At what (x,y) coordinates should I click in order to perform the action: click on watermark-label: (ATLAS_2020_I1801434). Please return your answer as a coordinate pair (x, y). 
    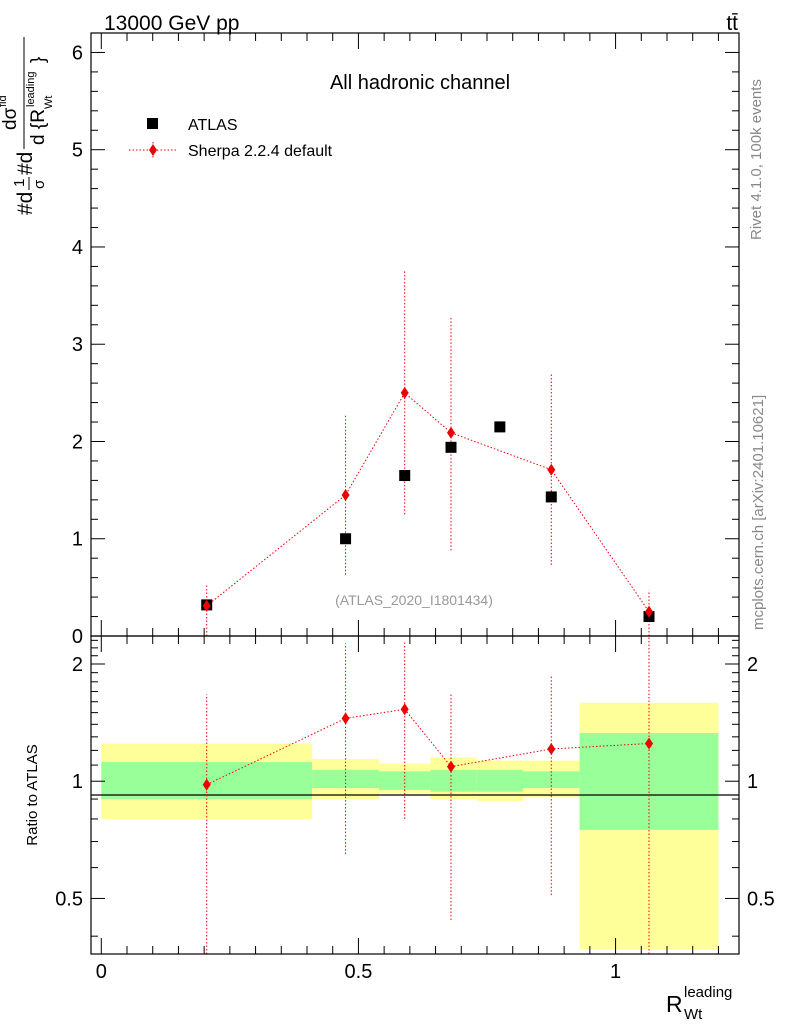
    Looking at the image, I should click on (414, 600).